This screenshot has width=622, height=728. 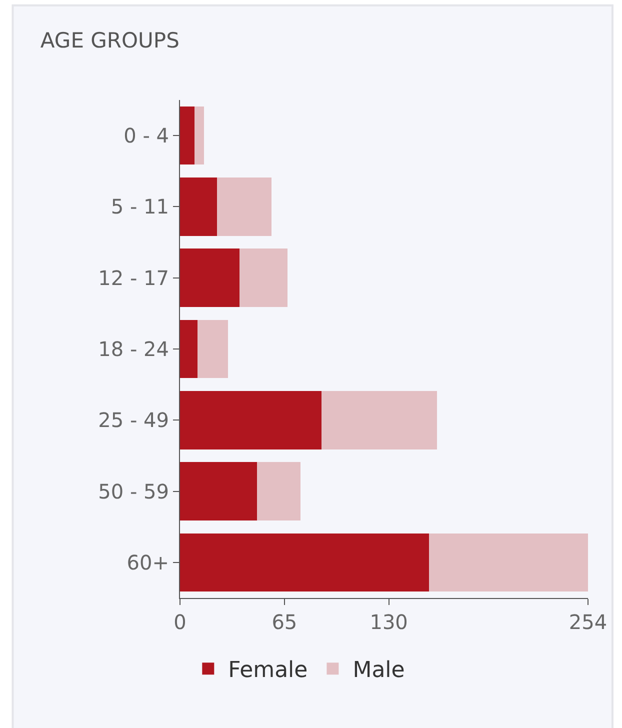 I want to click on y-tick-label: 50 - 59, so click(x=133, y=491).